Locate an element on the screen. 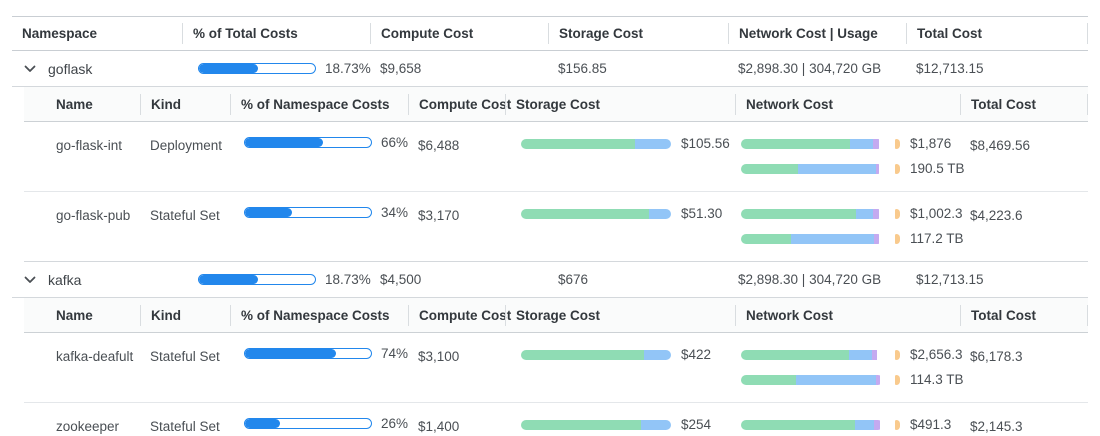 The height and width of the screenshot is (436, 1100). network-cost-cell: $2,656.3 114.3 TB is located at coordinates (849, 367).